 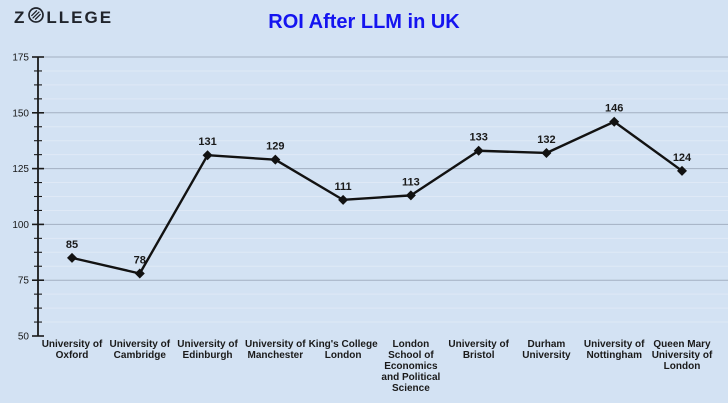 I want to click on x-category-label: University of Edinburgh, so click(x=207, y=350).